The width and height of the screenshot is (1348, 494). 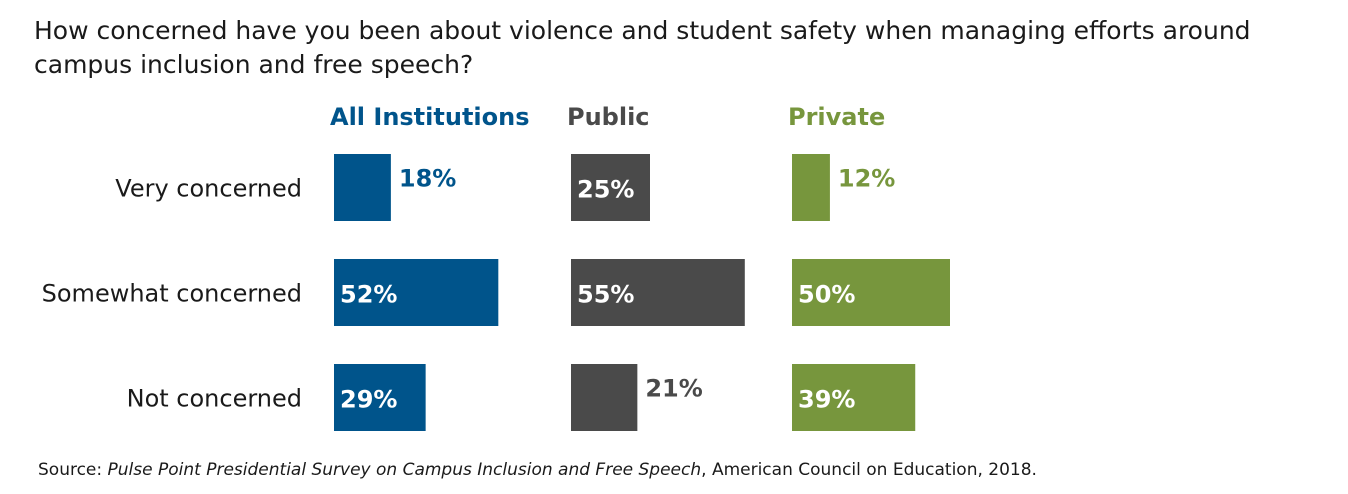 What do you see at coordinates (826, 400) in the screenshot?
I see `data-label-private-3: 39%` at bounding box center [826, 400].